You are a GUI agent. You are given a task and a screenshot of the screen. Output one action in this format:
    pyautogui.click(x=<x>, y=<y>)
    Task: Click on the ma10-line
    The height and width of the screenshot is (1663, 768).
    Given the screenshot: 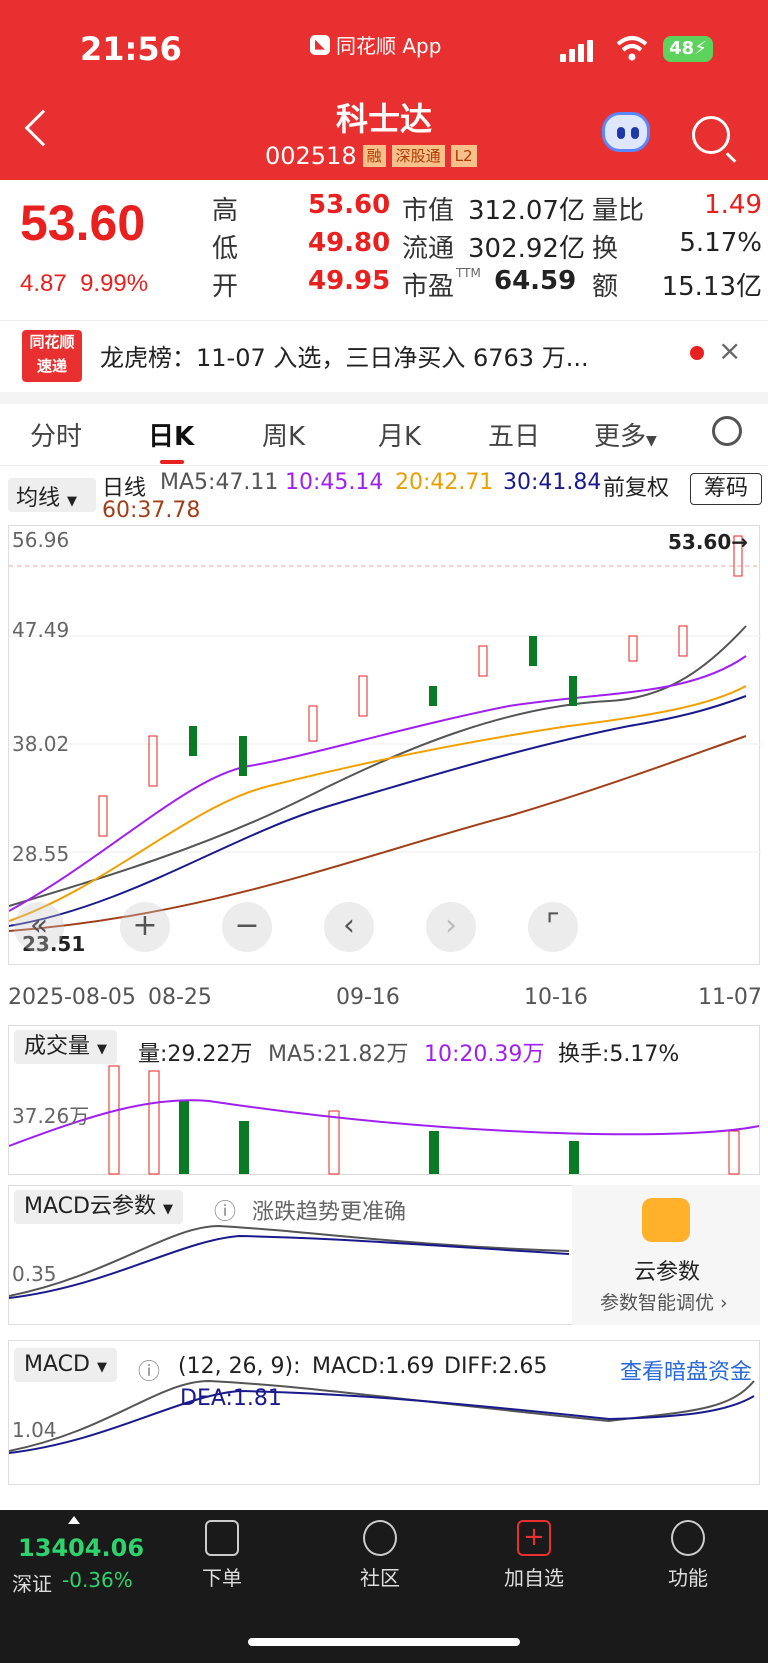 What is the action you would take?
    pyautogui.click(x=377, y=783)
    